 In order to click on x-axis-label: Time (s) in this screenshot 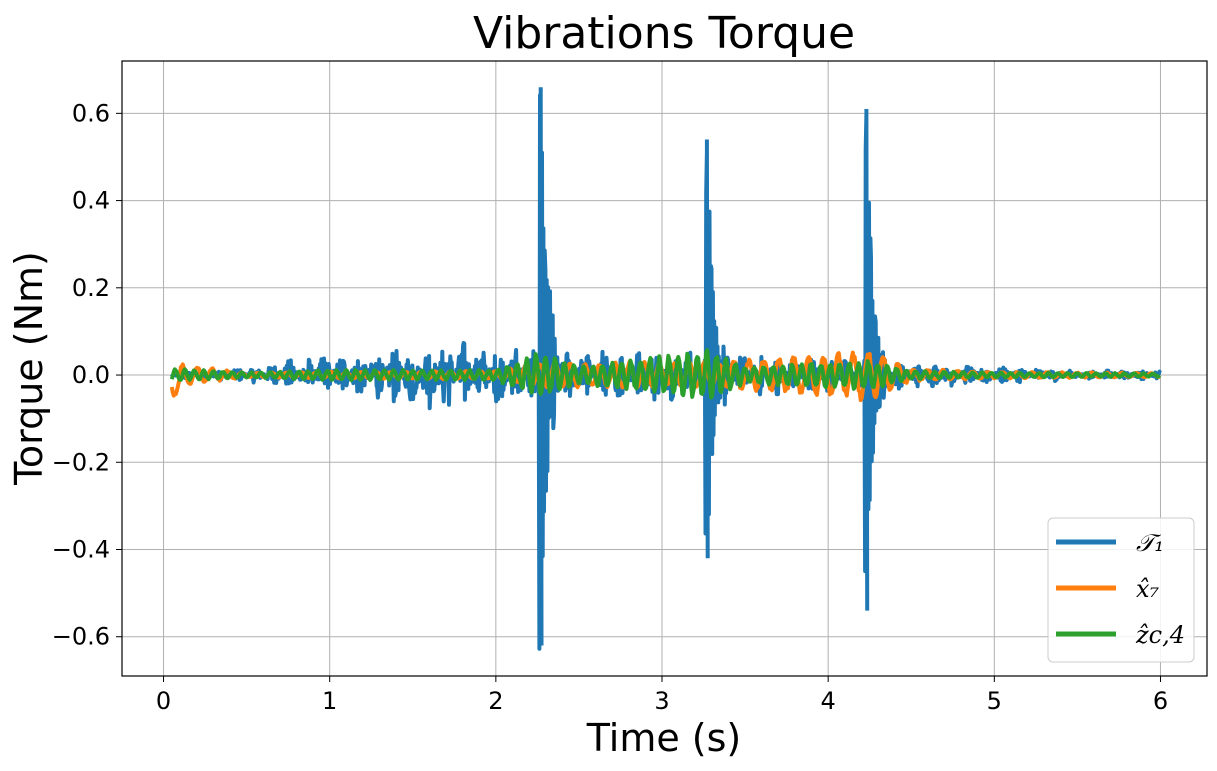, I will do `click(664, 738)`.